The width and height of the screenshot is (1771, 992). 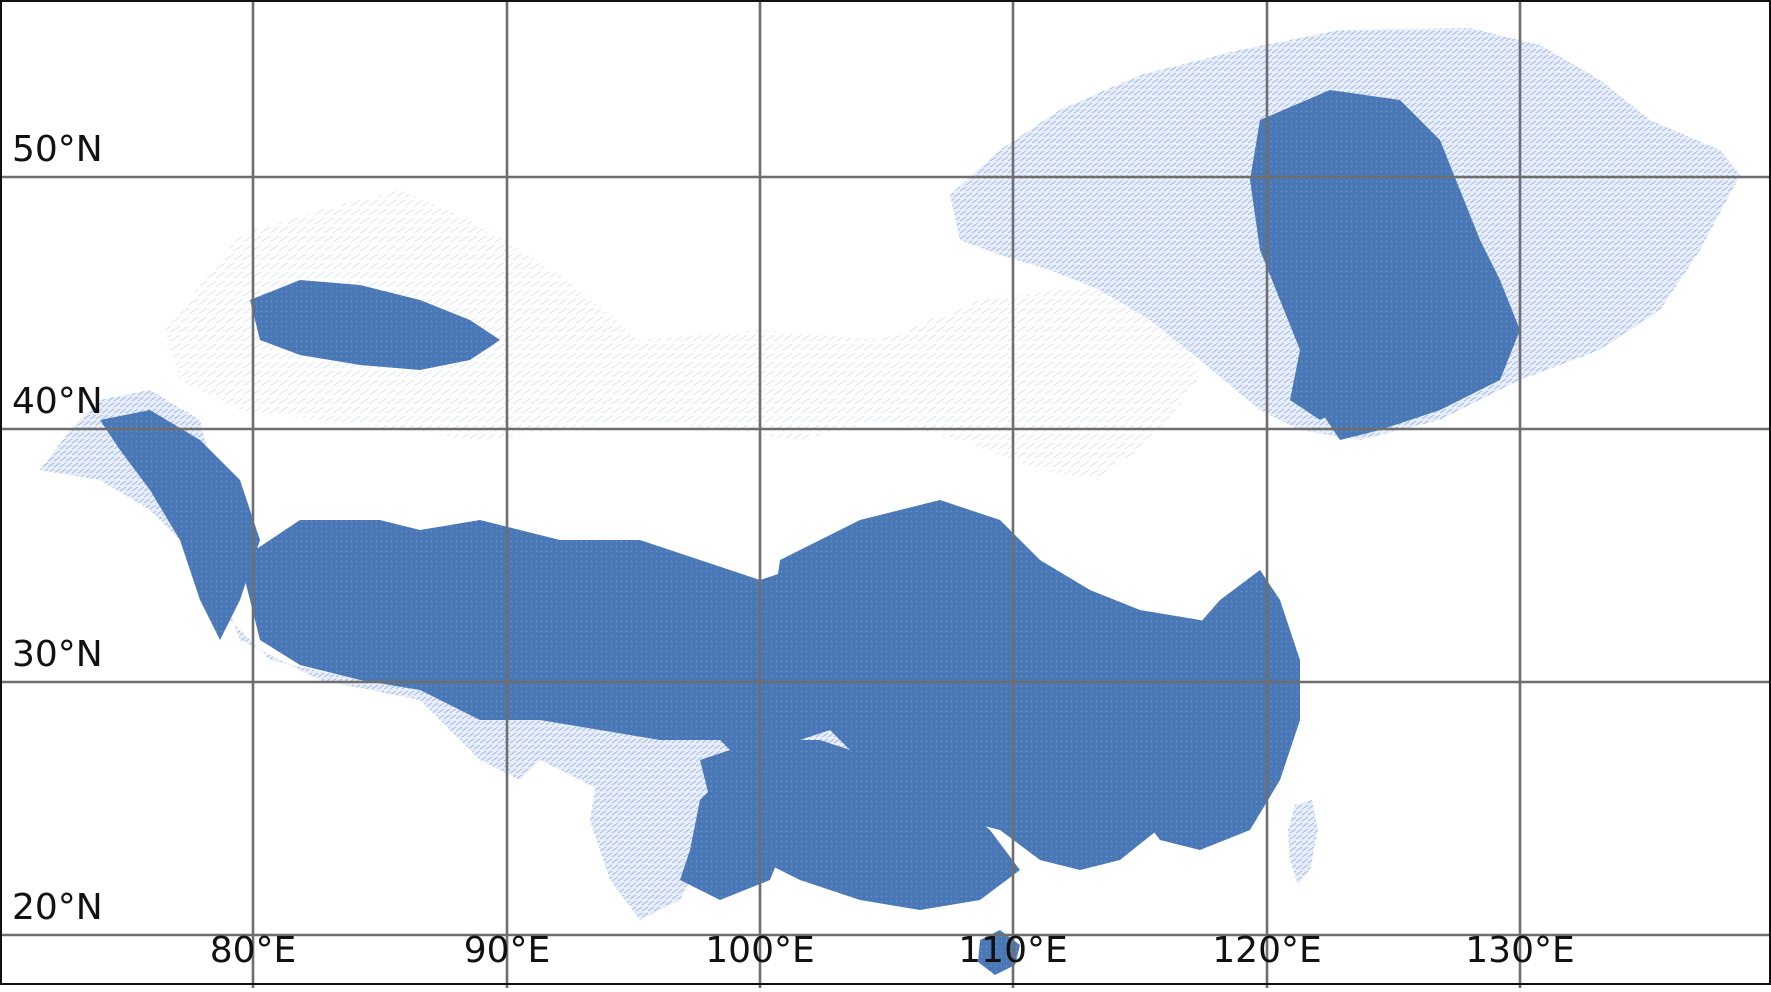 I want to click on taiwan-island, so click(x=1303, y=842).